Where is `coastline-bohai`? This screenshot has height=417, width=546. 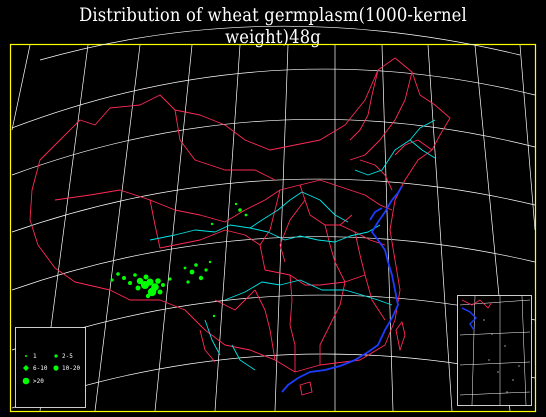
coastline-bohai is located at coordinates (386, 203).